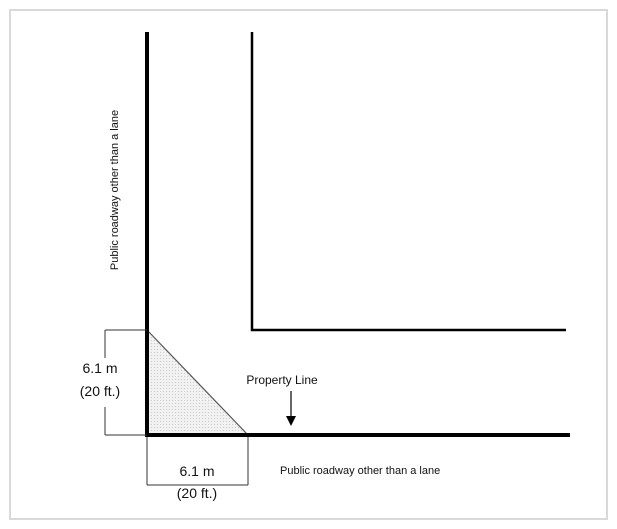 Image resolution: width=617 pixels, height=529 pixels. Describe the element at coordinates (282, 380) in the screenshot. I see `property-line-label: Property Line` at that location.